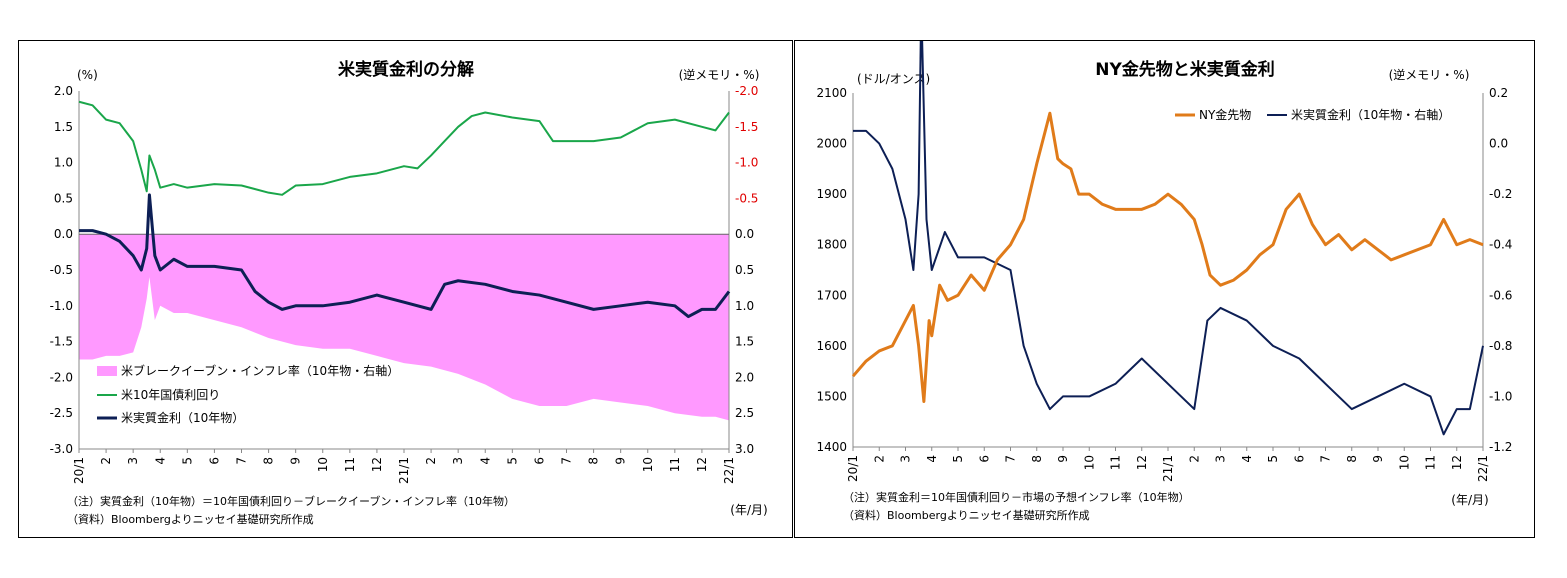  Describe the element at coordinates (63, 198) in the screenshot. I see `y-left-tick-label: 0.5` at that location.